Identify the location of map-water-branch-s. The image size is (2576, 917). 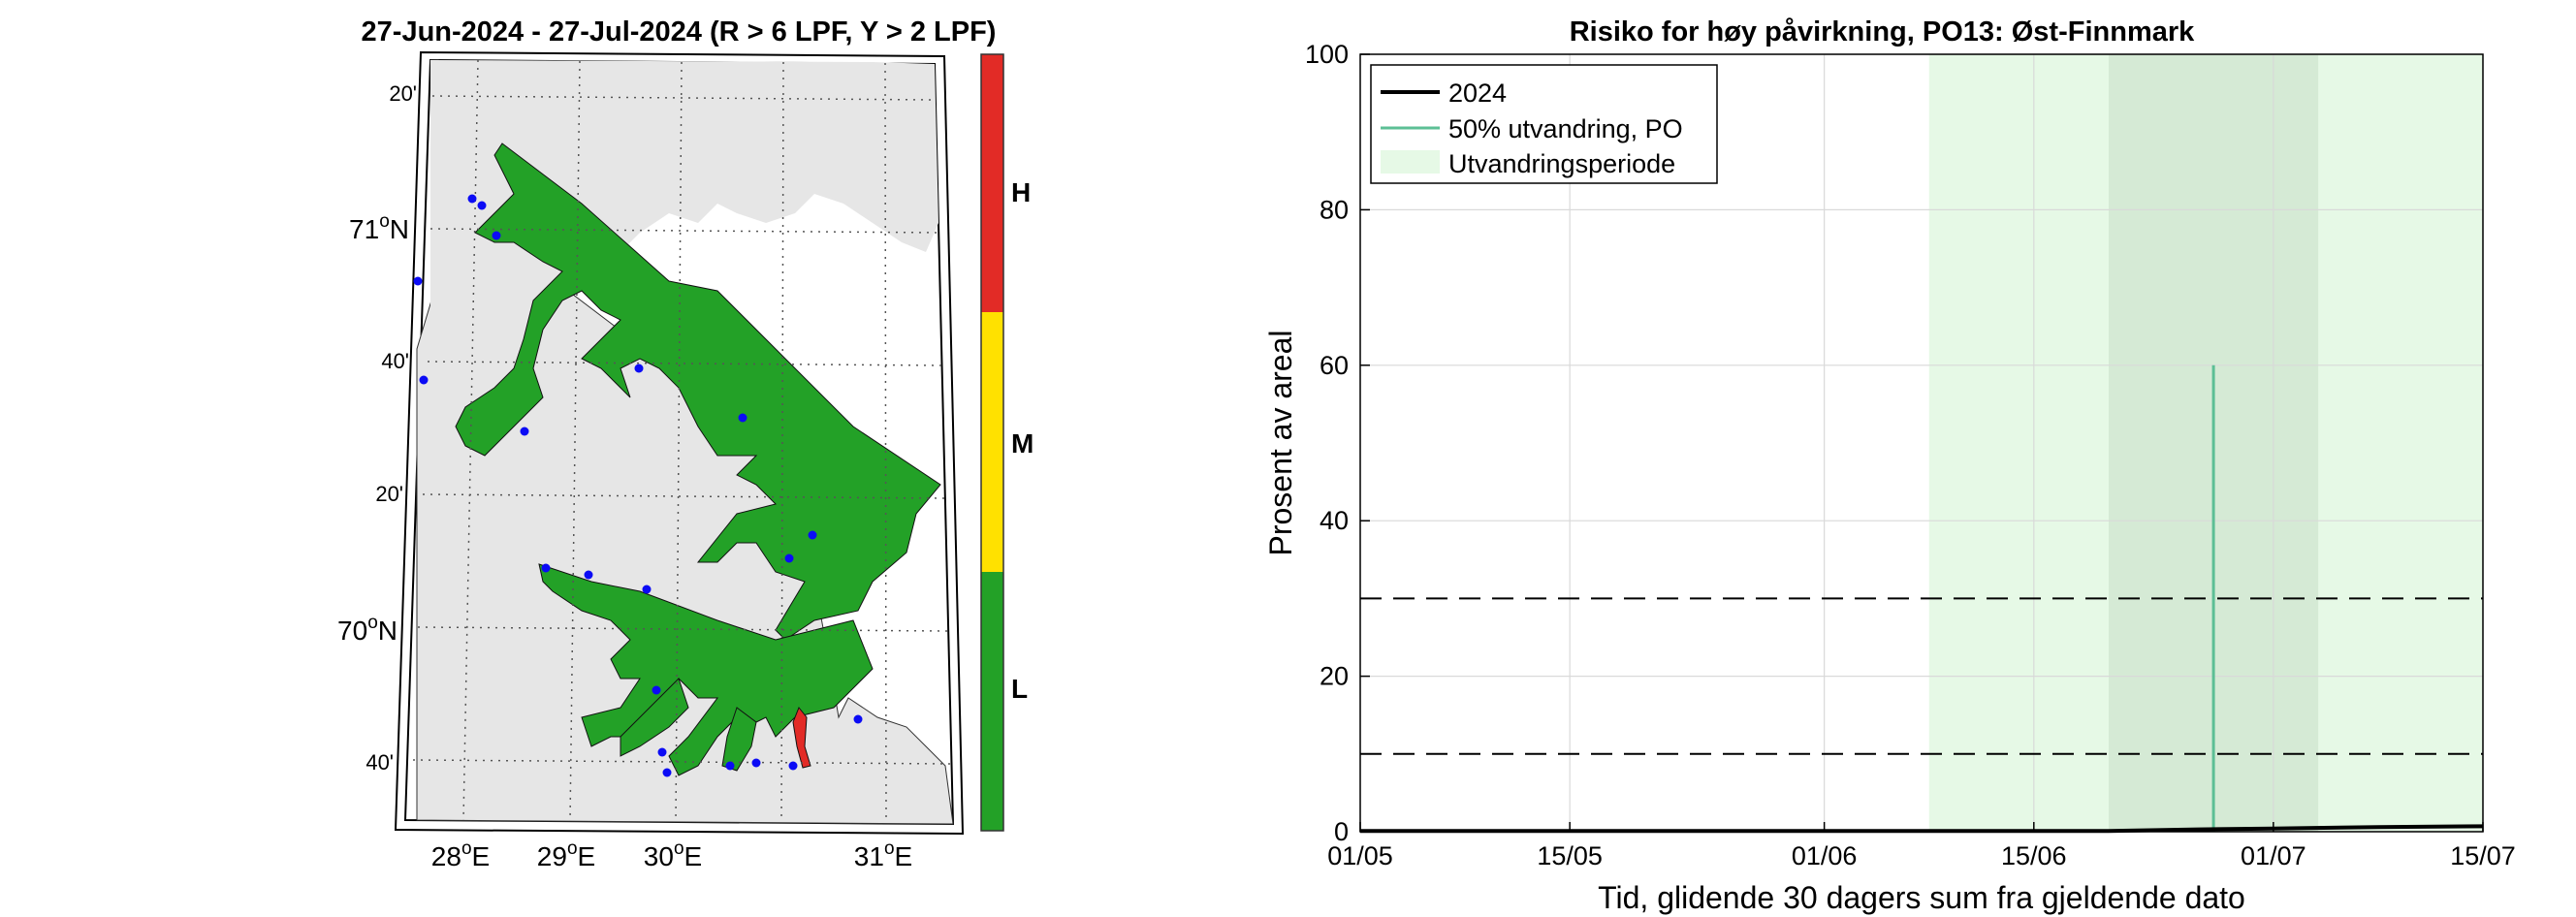
(739, 739).